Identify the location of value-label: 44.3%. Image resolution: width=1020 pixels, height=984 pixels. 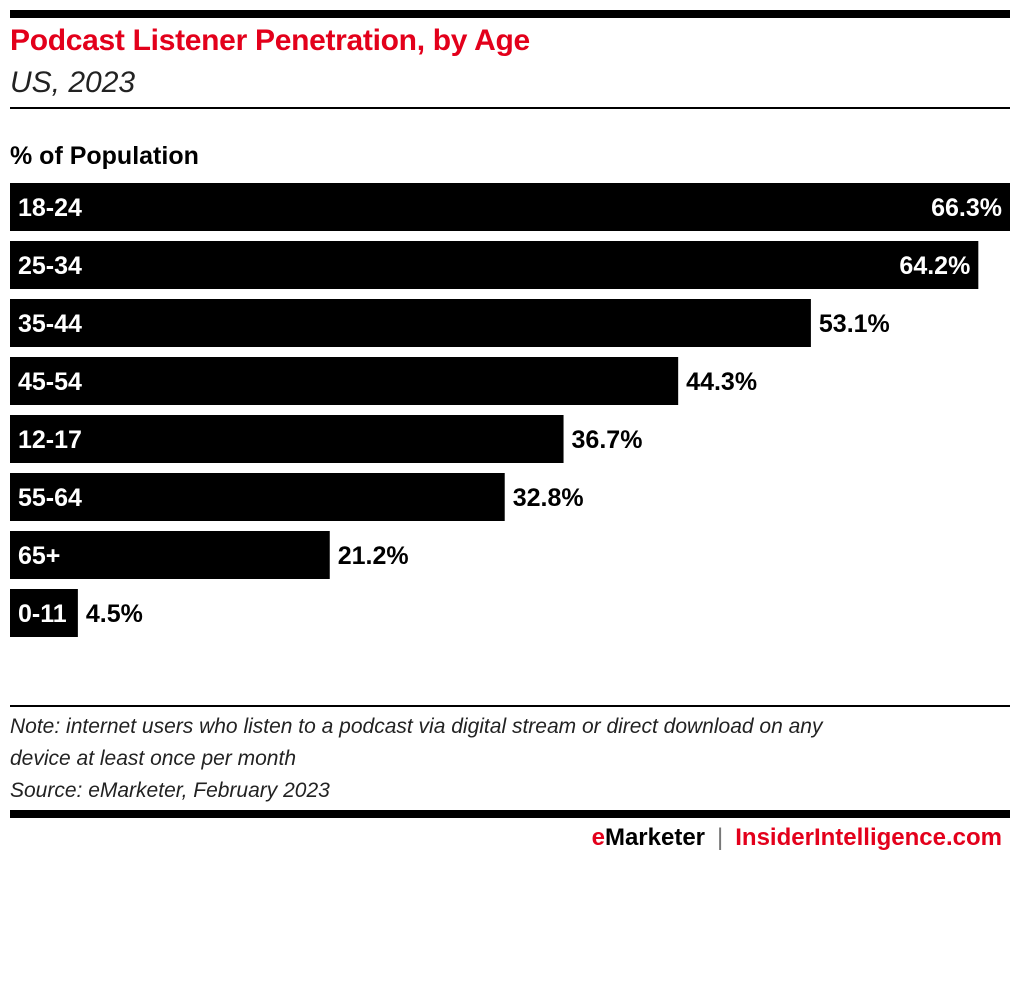
(721, 382).